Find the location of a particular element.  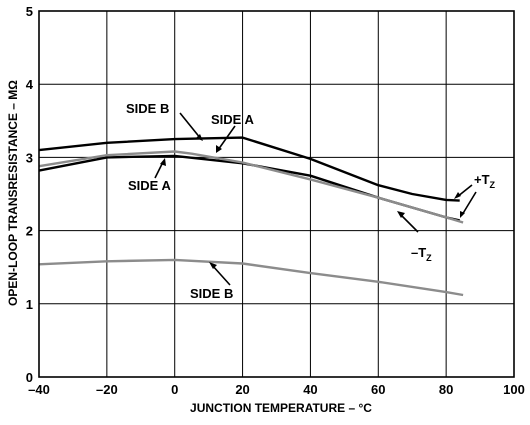

arrowhead-side-a-top is located at coordinates (219, 149).